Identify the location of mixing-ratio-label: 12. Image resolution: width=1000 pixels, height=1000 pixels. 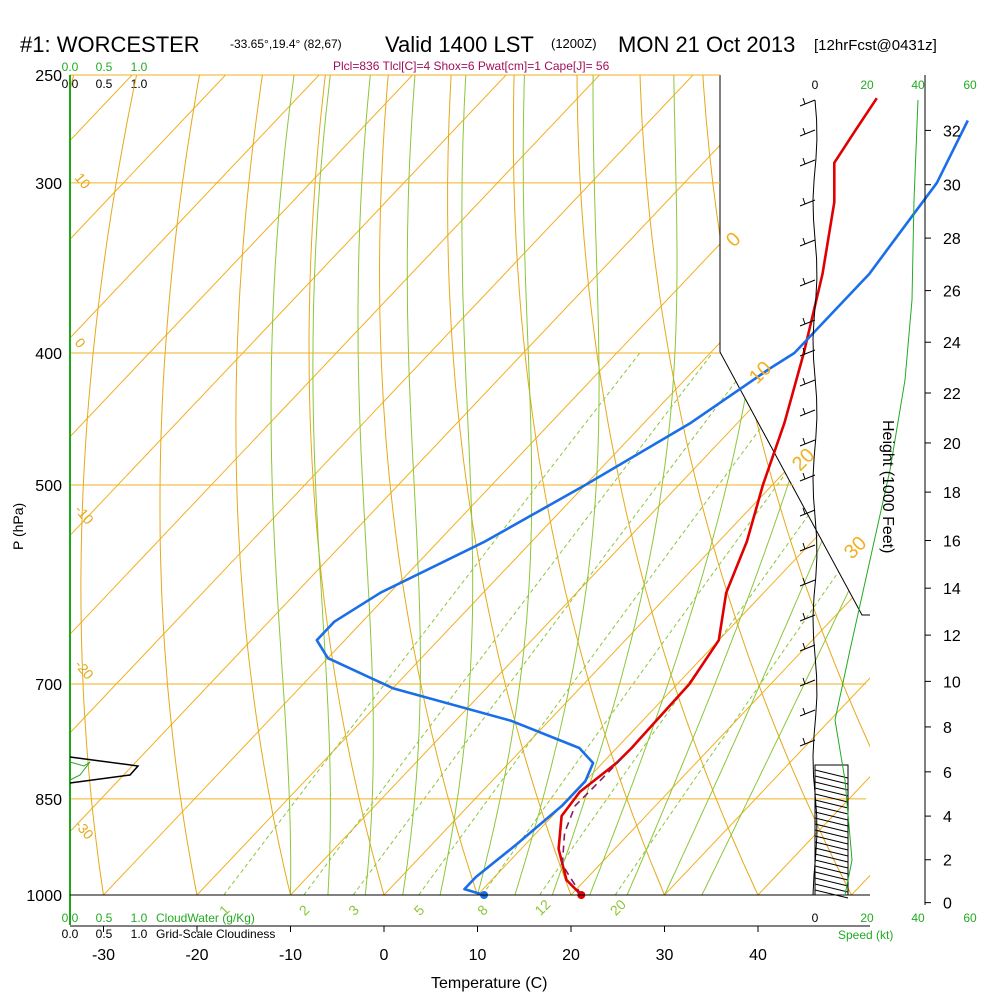
(542, 907).